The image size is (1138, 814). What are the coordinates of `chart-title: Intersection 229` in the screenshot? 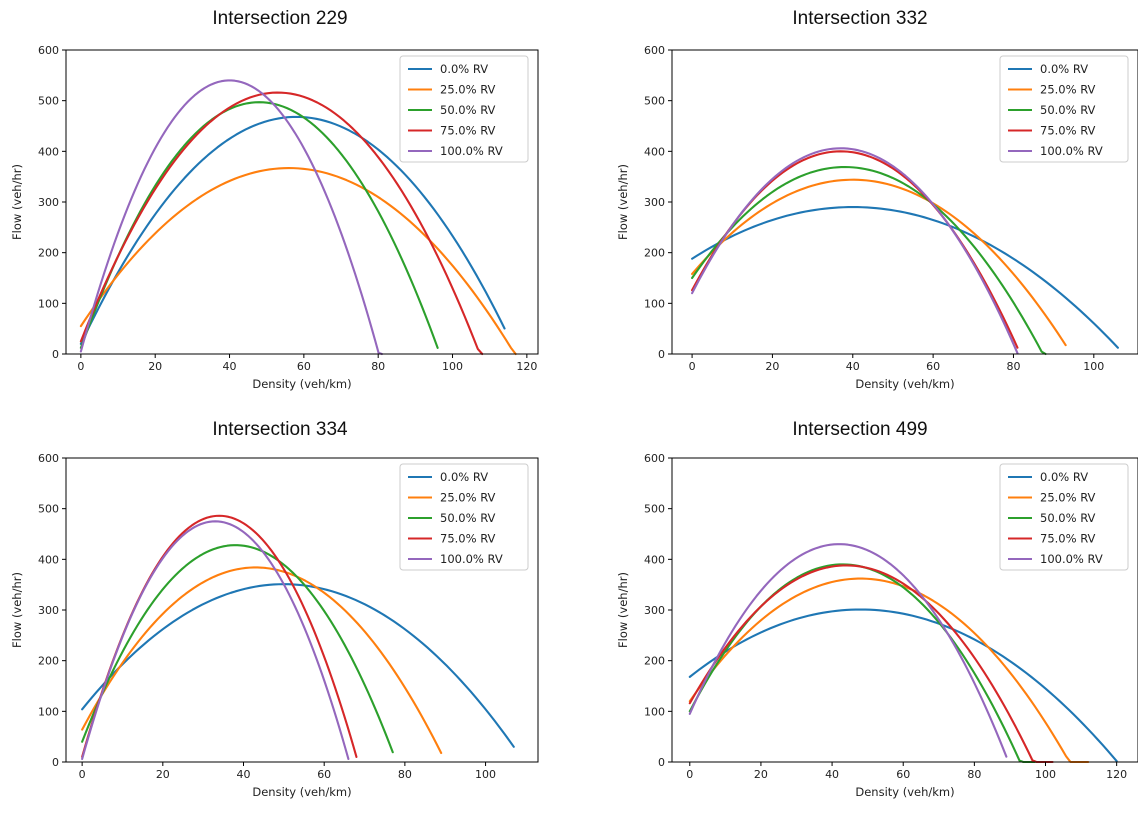 It's located at (280, 18).